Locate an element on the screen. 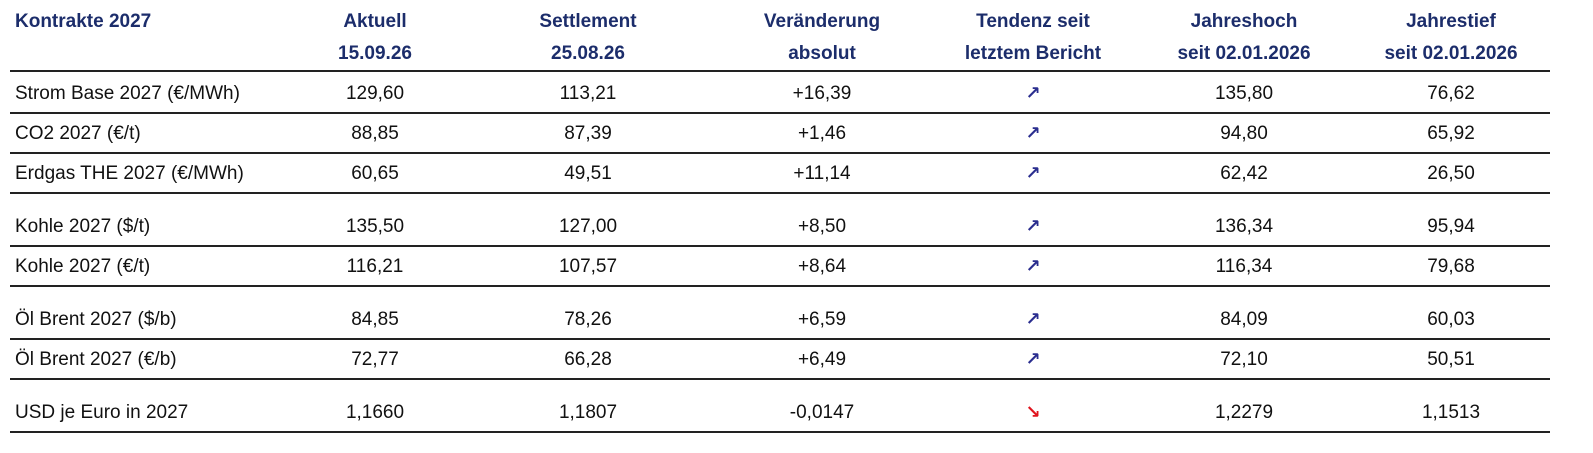 The image size is (1593, 453). cell: 127,00 is located at coordinates (588, 226).